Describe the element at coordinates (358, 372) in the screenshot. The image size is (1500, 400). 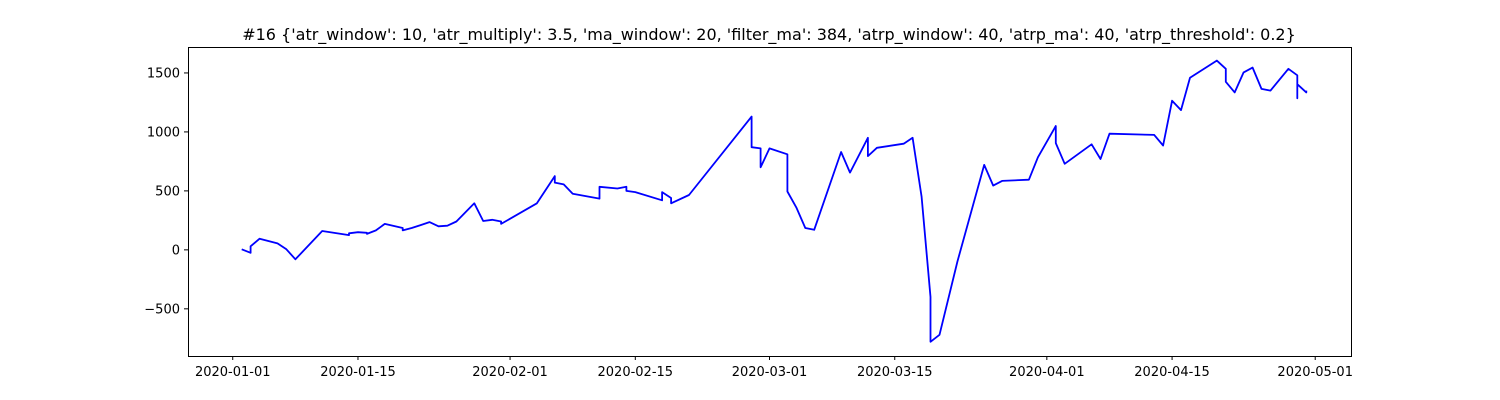
I see `x-tick-label: 2020-01-15` at that location.